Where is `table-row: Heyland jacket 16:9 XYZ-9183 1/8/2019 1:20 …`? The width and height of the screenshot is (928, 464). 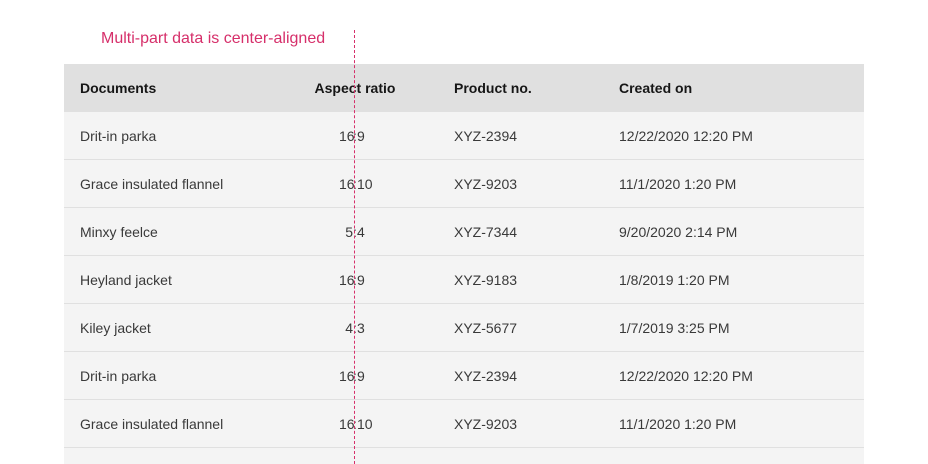 table-row: Heyland jacket 16:9 XYZ-9183 1/8/2019 1:20 … is located at coordinates (464, 280).